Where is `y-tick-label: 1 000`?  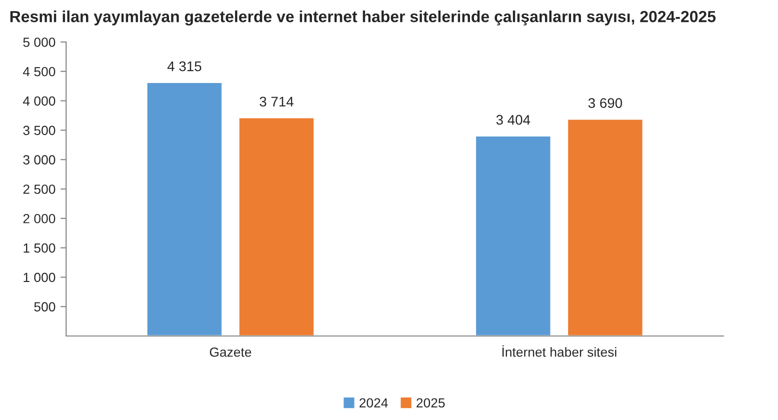
y-tick-label: 1 000 is located at coordinates (40, 277).